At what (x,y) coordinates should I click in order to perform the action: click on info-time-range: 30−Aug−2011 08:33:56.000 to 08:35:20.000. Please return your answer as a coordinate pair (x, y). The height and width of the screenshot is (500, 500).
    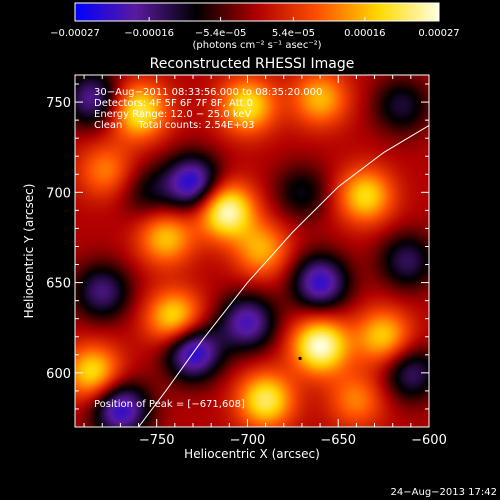
    Looking at the image, I should click on (208, 92).